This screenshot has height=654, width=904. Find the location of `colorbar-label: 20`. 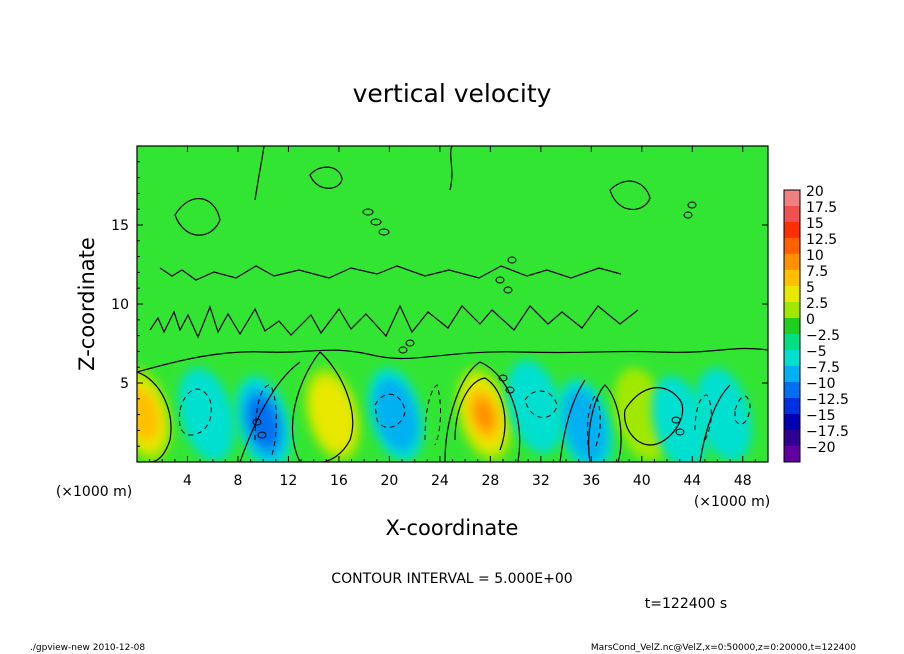

colorbar-label: 20 is located at coordinates (815, 192).